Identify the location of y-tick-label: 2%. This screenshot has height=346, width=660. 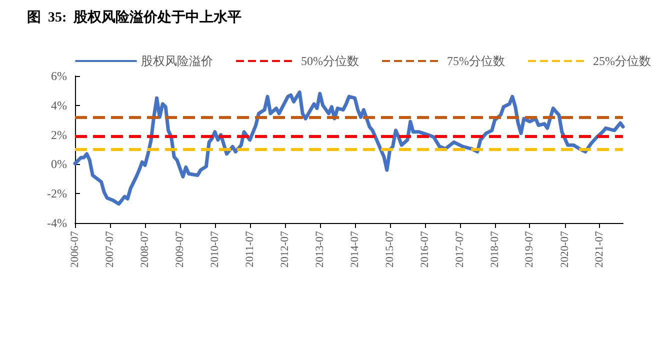
(59, 135).